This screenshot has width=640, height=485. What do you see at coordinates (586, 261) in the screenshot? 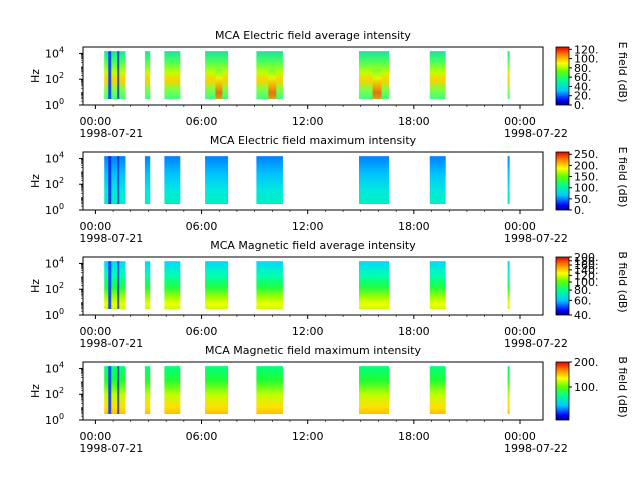
I see `colorbar-tick-label: 180.` at bounding box center [586, 261].